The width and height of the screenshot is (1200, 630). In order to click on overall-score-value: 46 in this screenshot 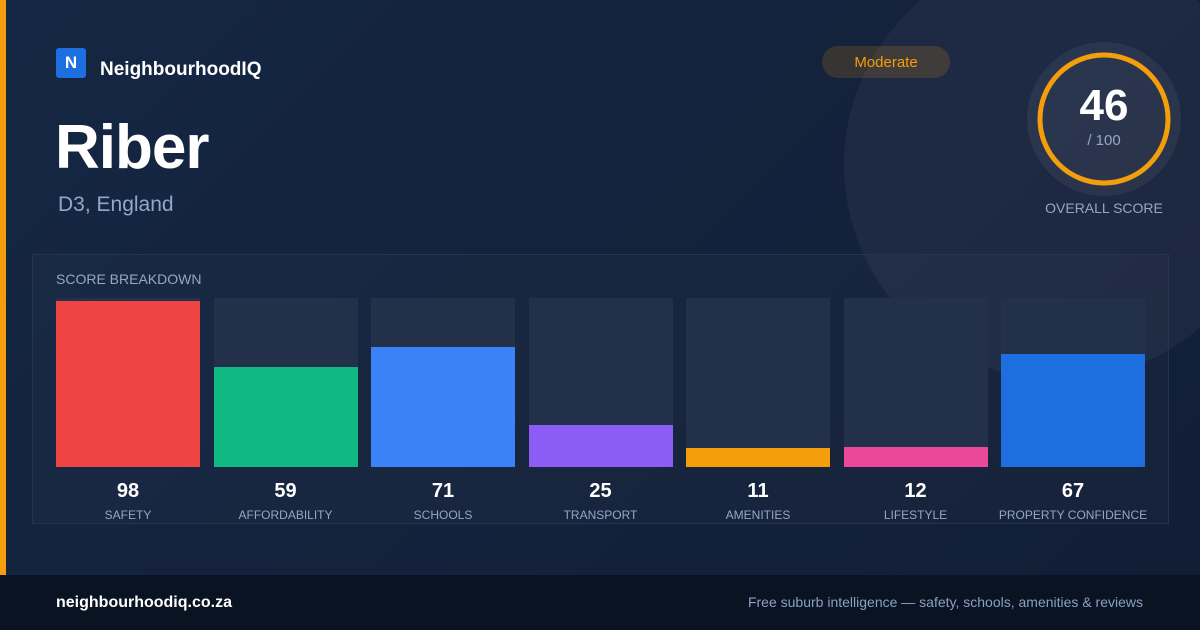, I will do `click(1104, 105)`.